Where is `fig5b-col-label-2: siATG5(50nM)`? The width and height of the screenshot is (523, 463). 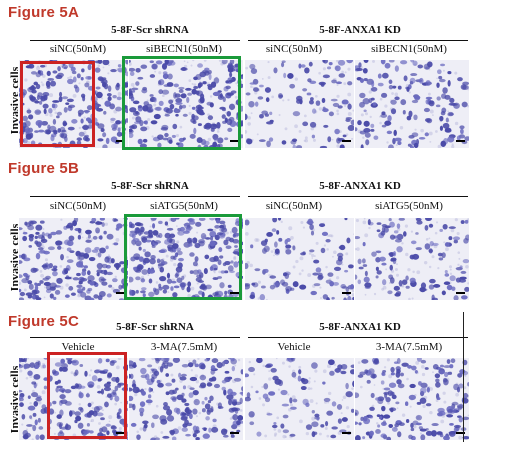
fig5b-col-label-2: siATG5(50nM) is located at coordinates (184, 206).